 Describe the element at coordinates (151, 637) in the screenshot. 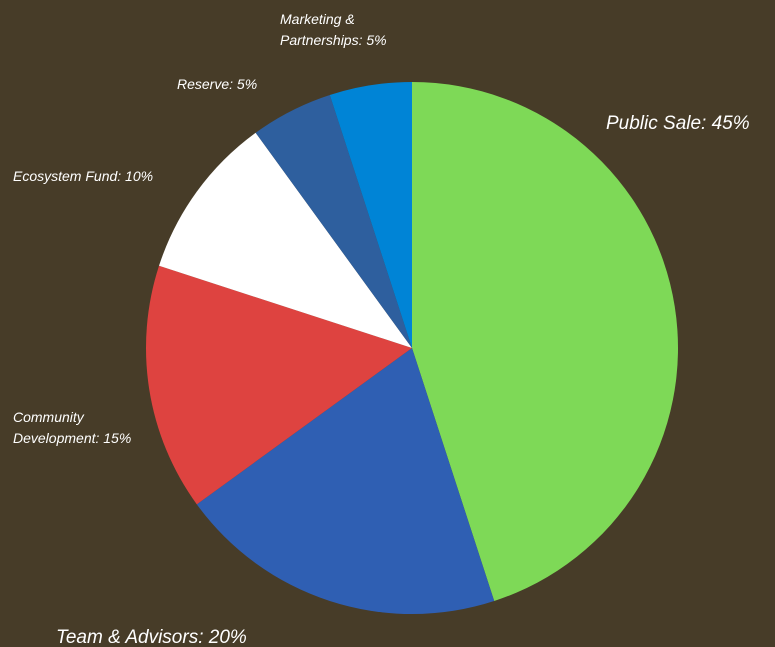

I see `slice-label-team-advisors: Team & Advisors: 20%` at that location.